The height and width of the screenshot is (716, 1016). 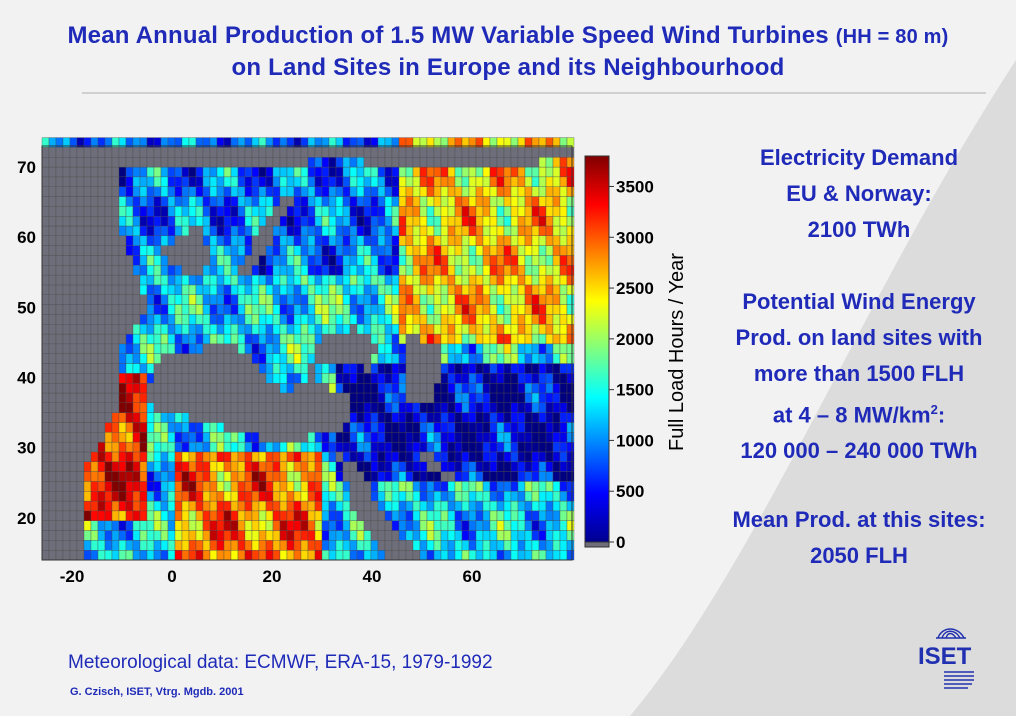 I want to click on y-tick-label: 70, so click(x=26, y=167).